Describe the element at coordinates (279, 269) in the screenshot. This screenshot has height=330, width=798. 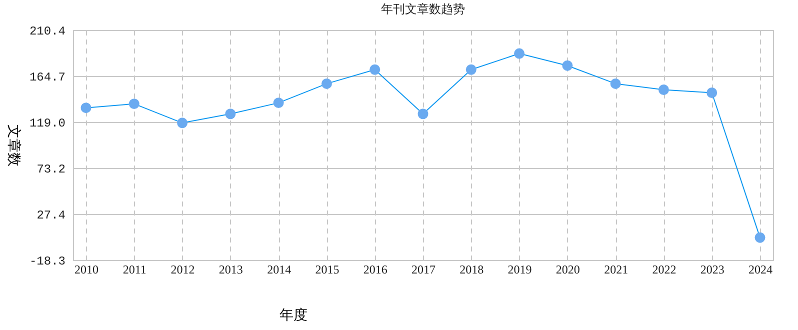
I see `x-tick-label: 2014` at that location.